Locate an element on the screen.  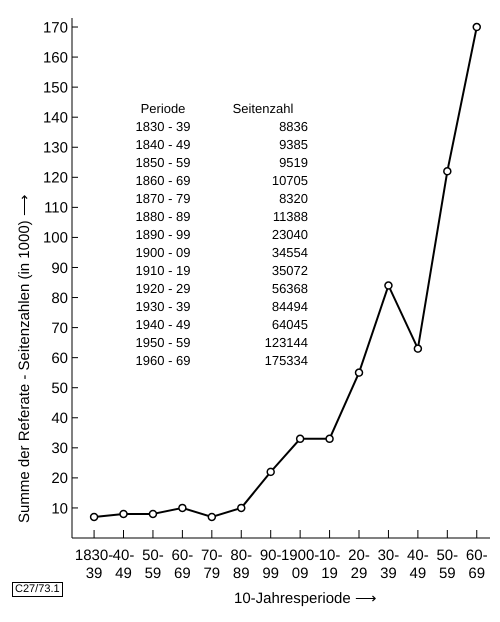
y-axis-title: Summe der Referate - Seitenzahlen (in 1000) ⟶ is located at coordinates (25, 358).